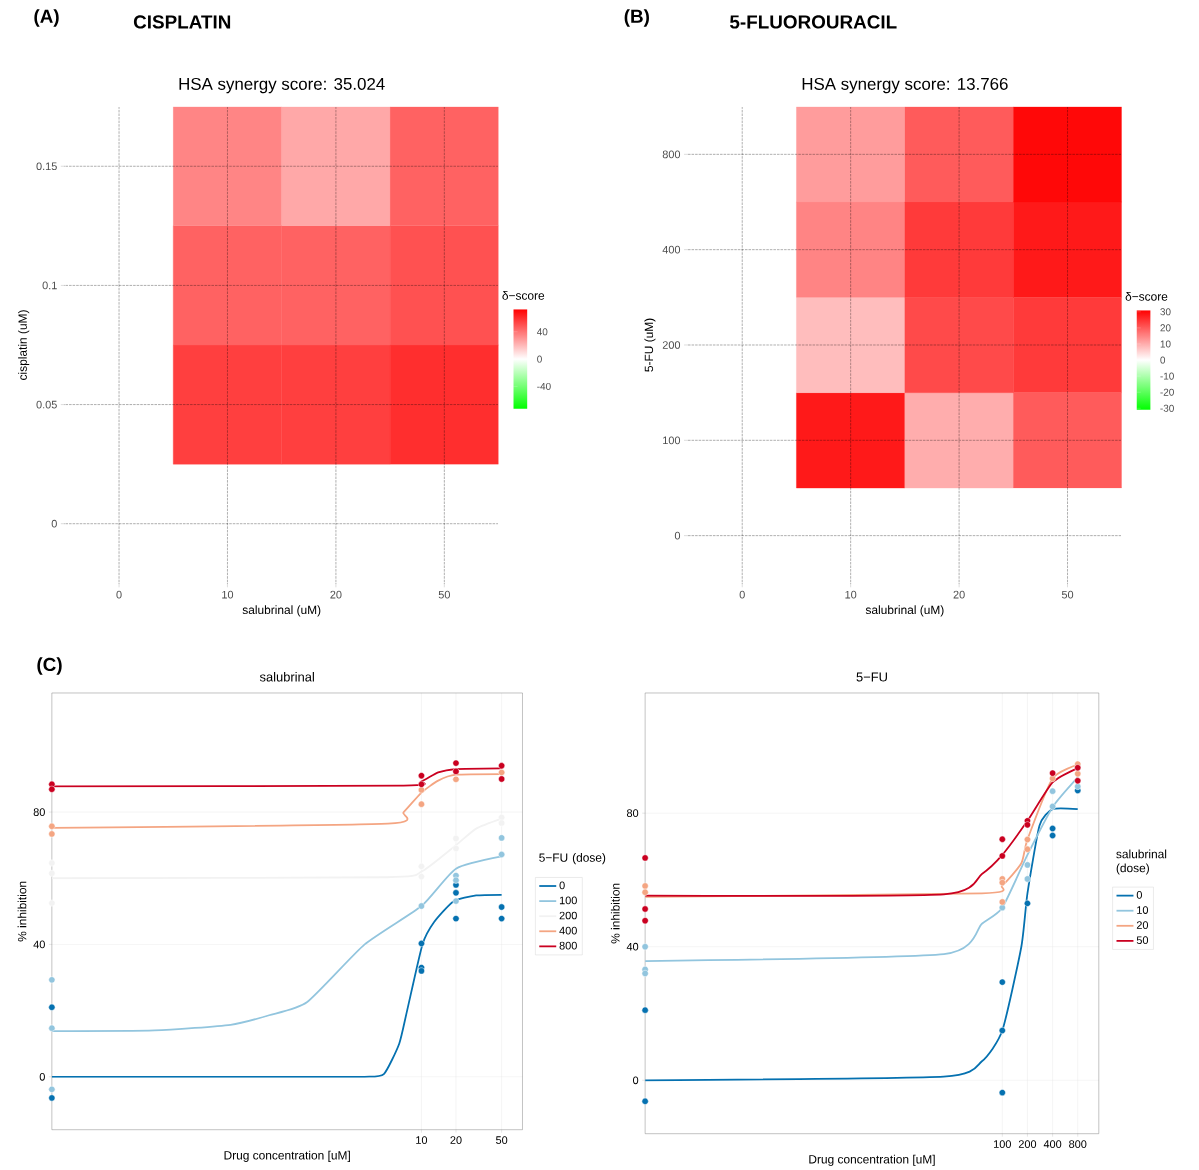  I want to click on x-tick-label: 100, so click(1002, 1144).